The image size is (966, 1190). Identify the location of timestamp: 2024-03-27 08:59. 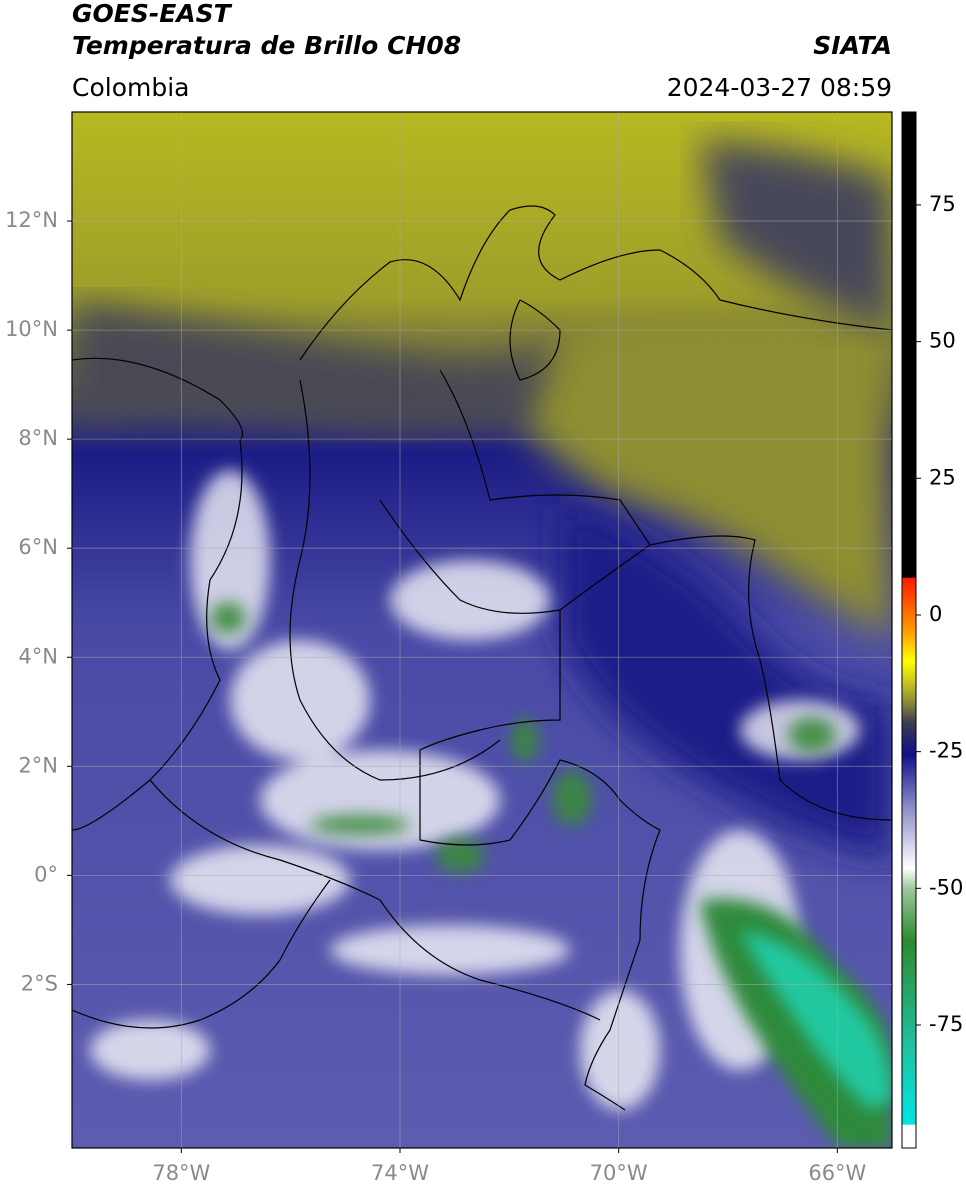
(779, 87).